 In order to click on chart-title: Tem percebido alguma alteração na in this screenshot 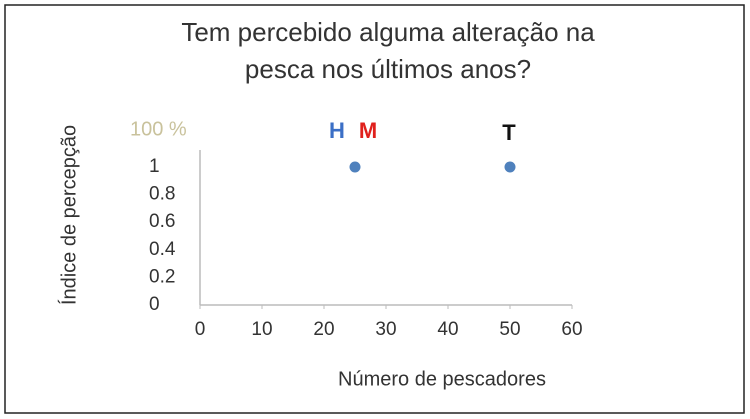, I will do `click(388, 32)`.